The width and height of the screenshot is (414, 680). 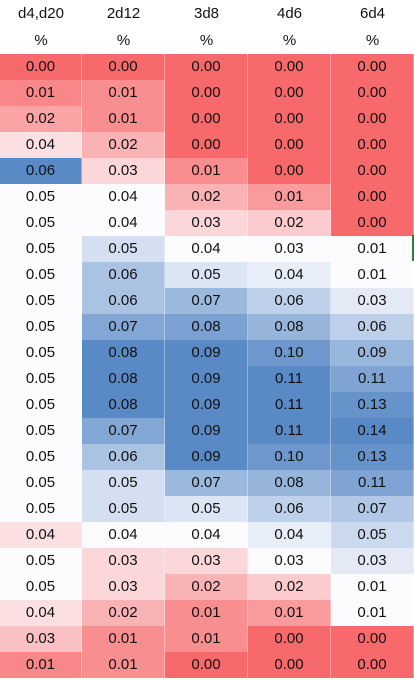 I want to click on column-header-d4-d20: d4,d20, so click(x=41, y=13).